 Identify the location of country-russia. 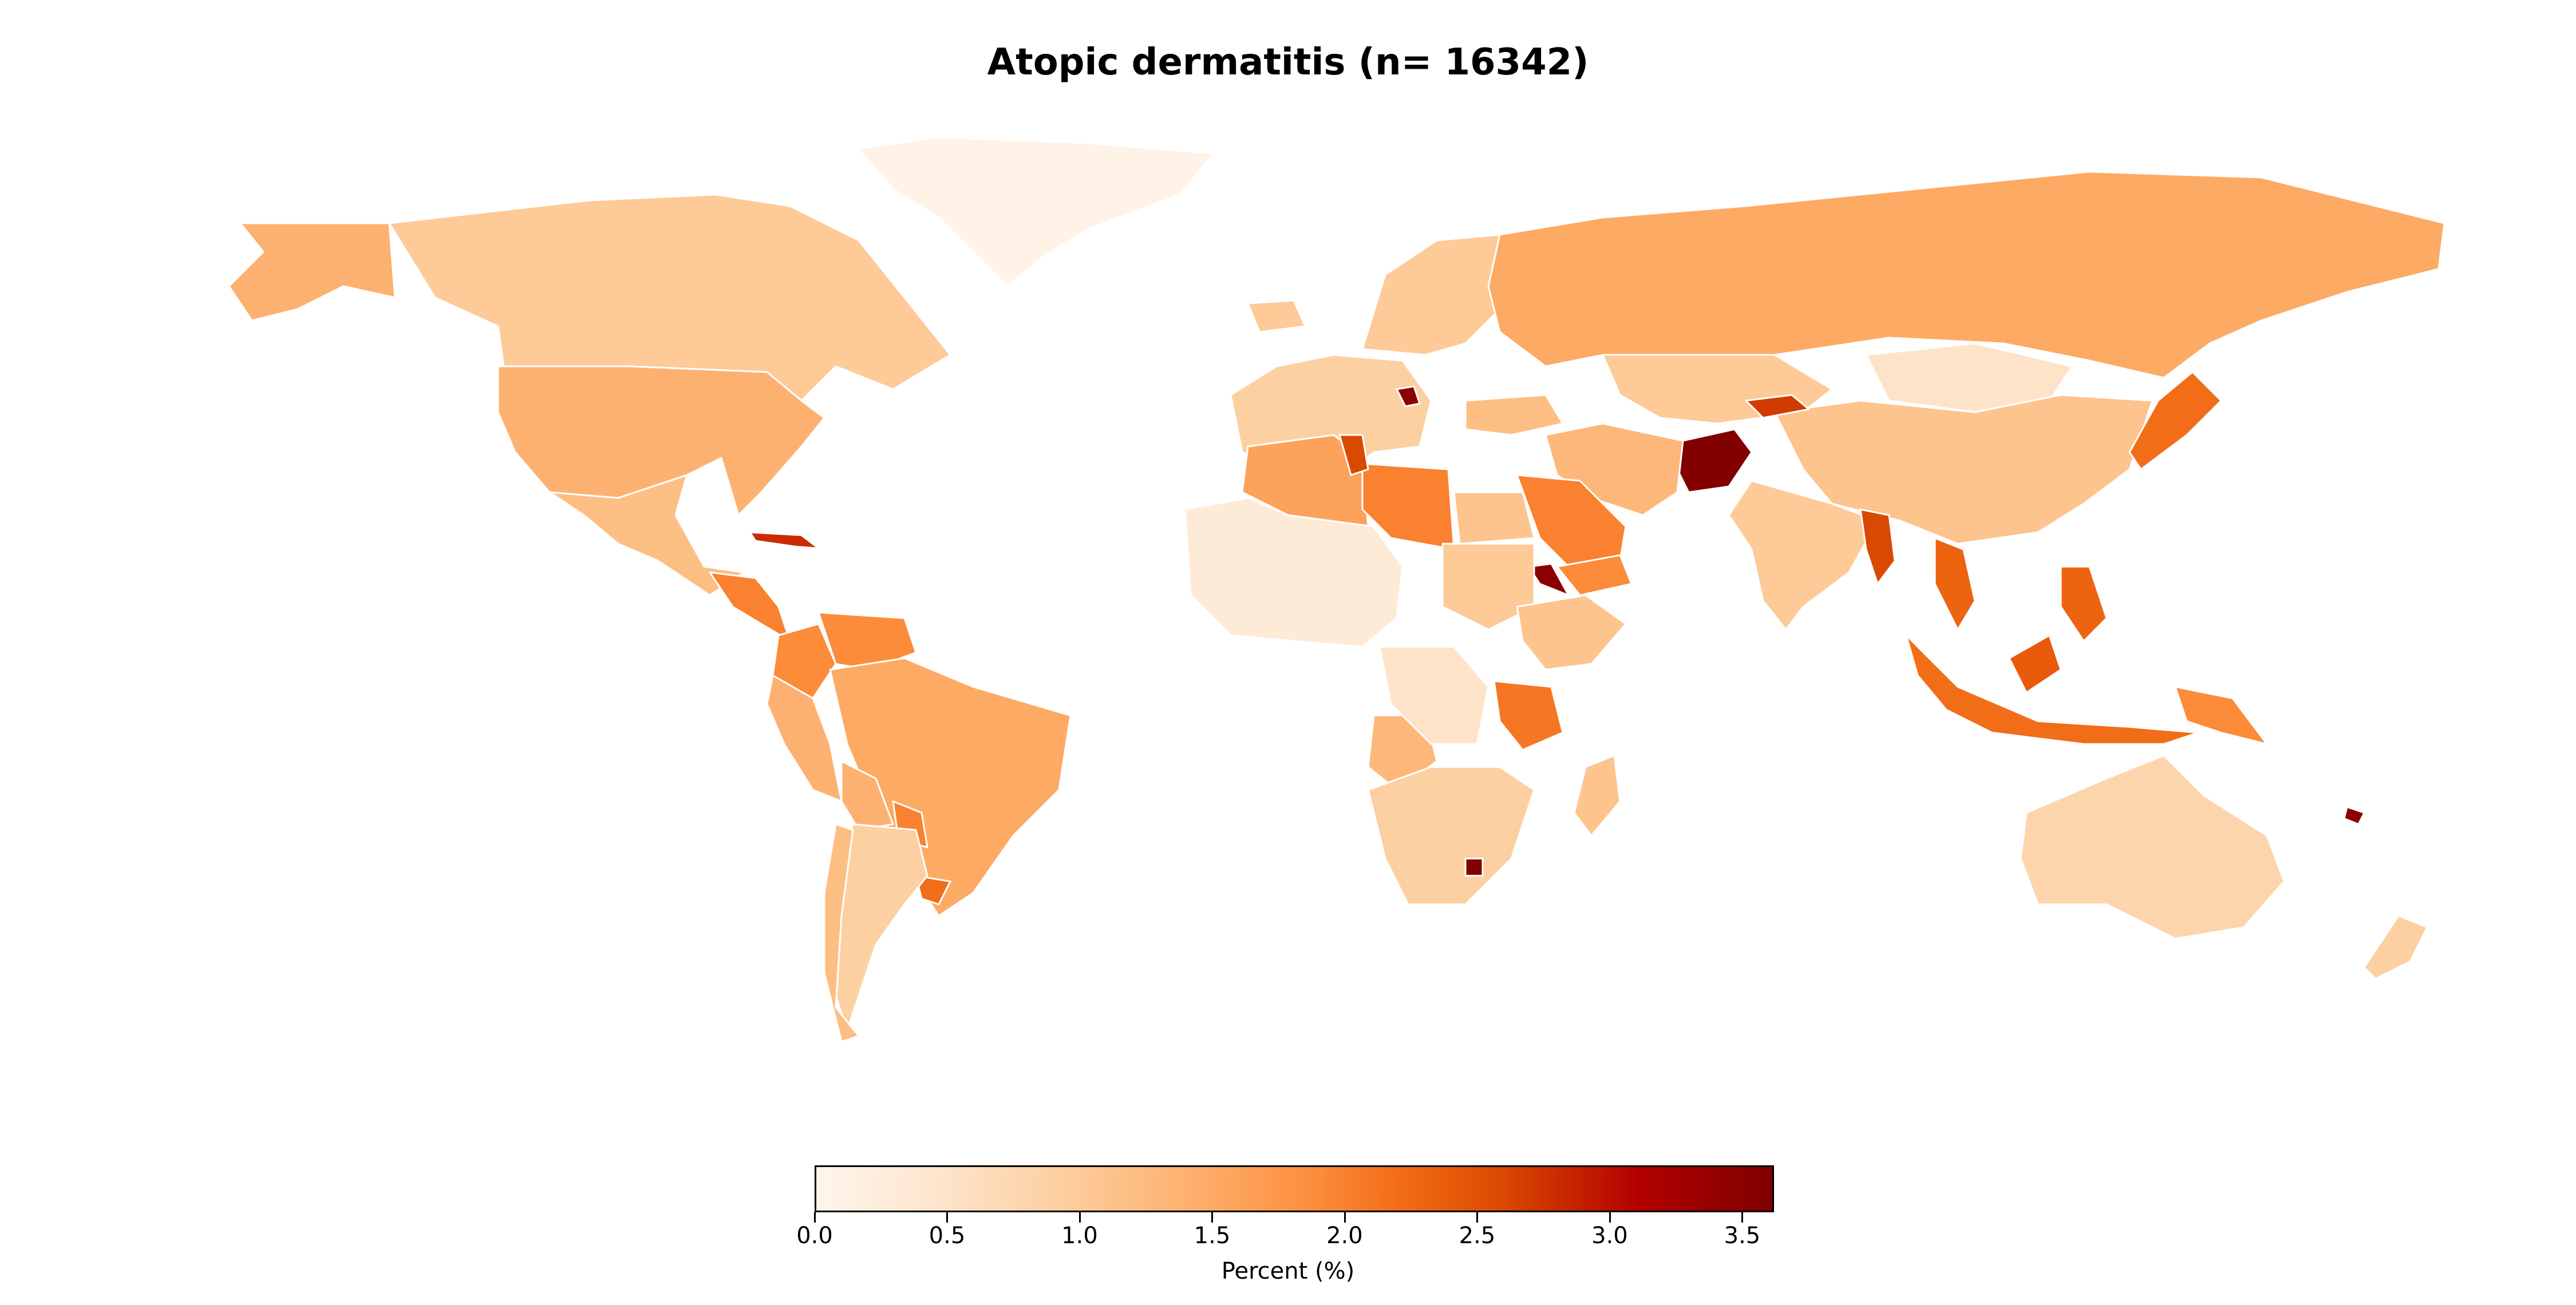
(1966, 275).